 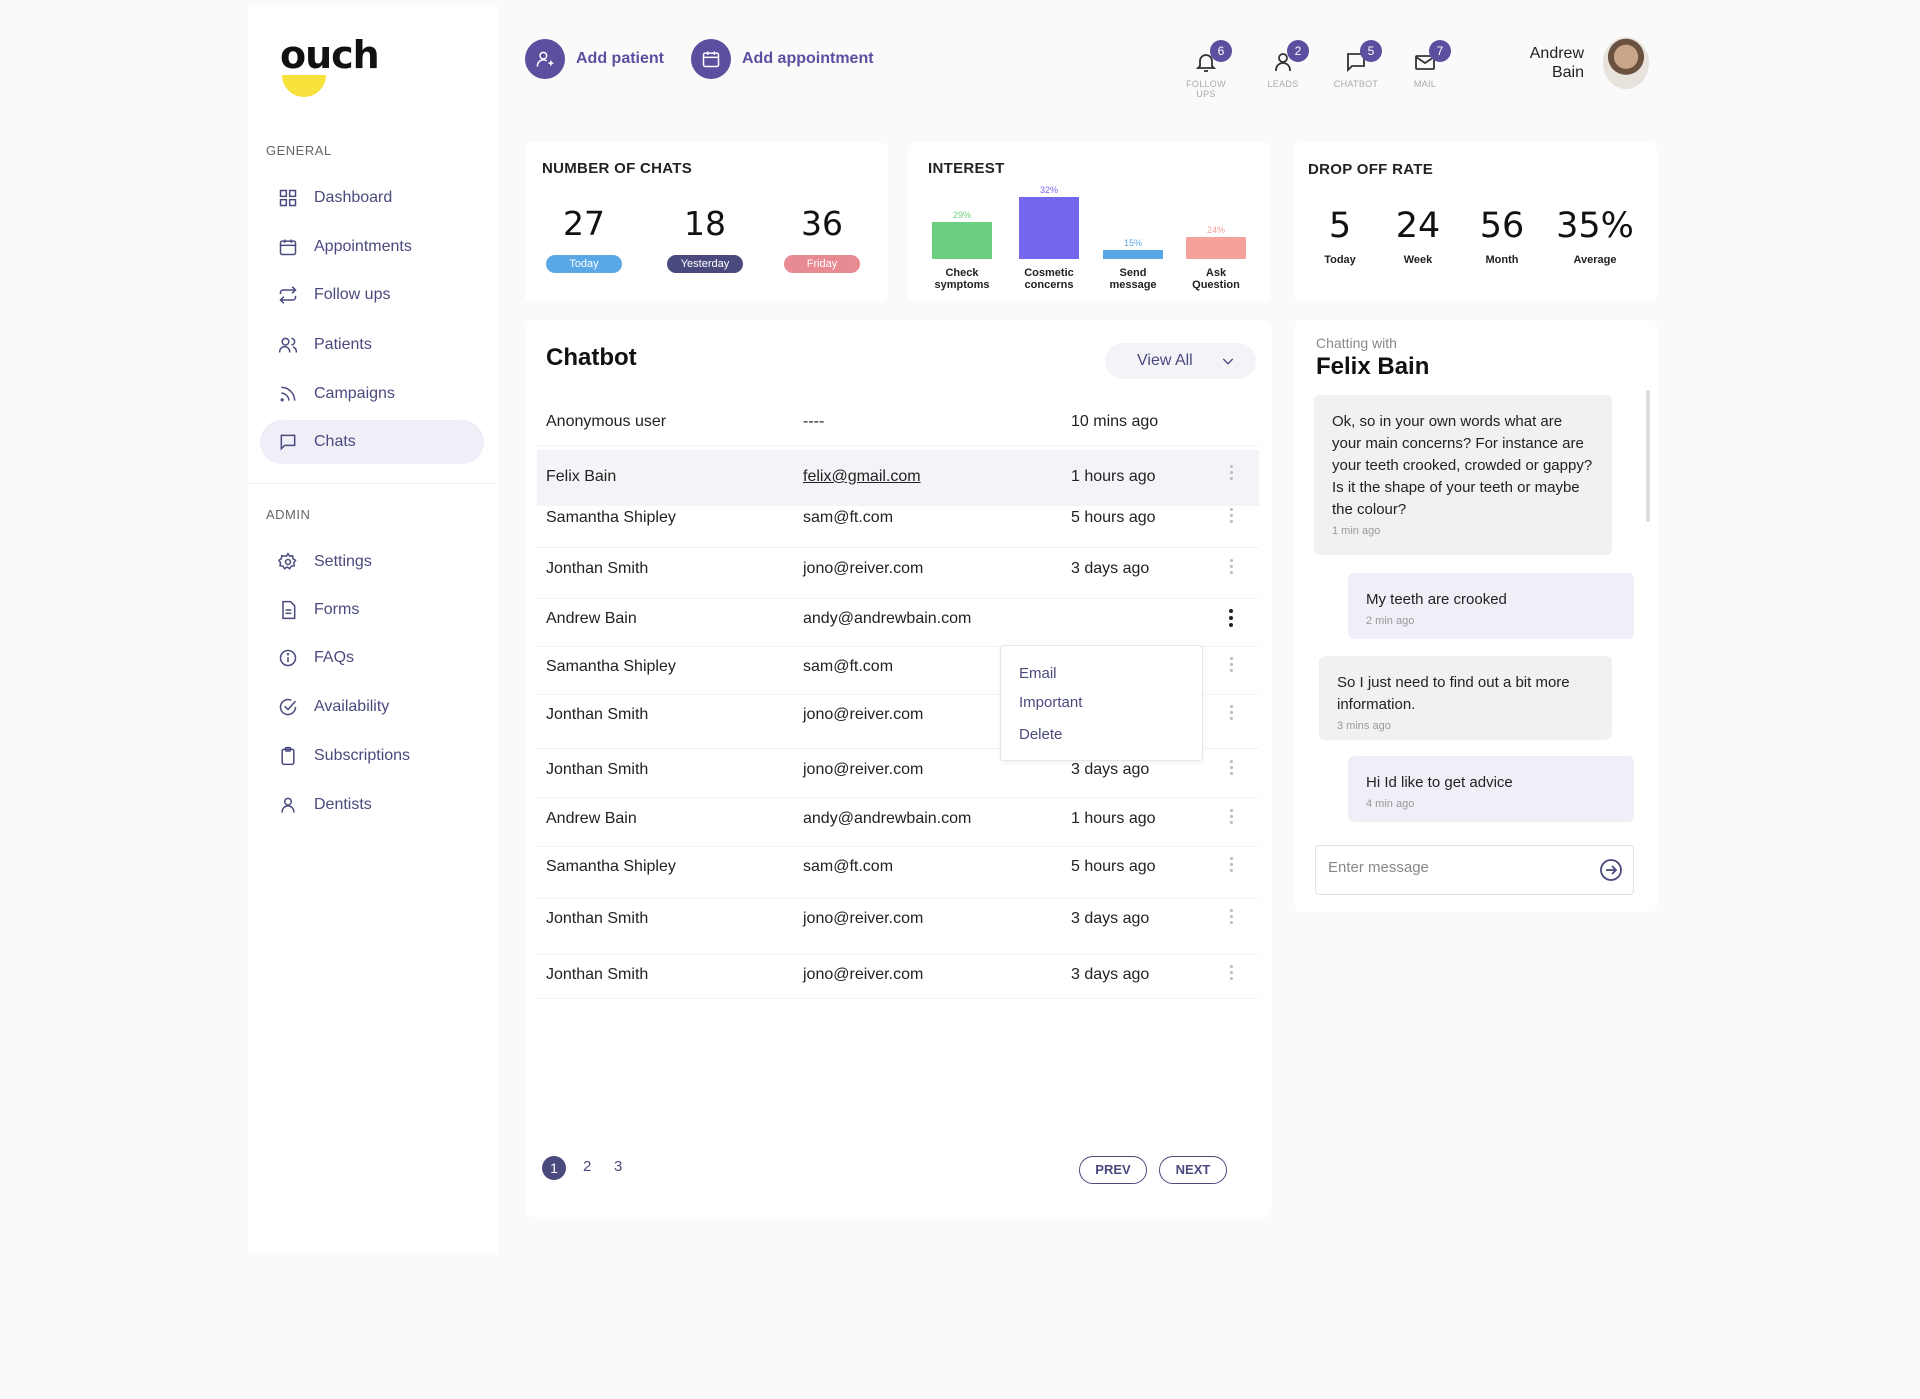 What do you see at coordinates (1458, 867) in the screenshot?
I see `message-input` at bounding box center [1458, 867].